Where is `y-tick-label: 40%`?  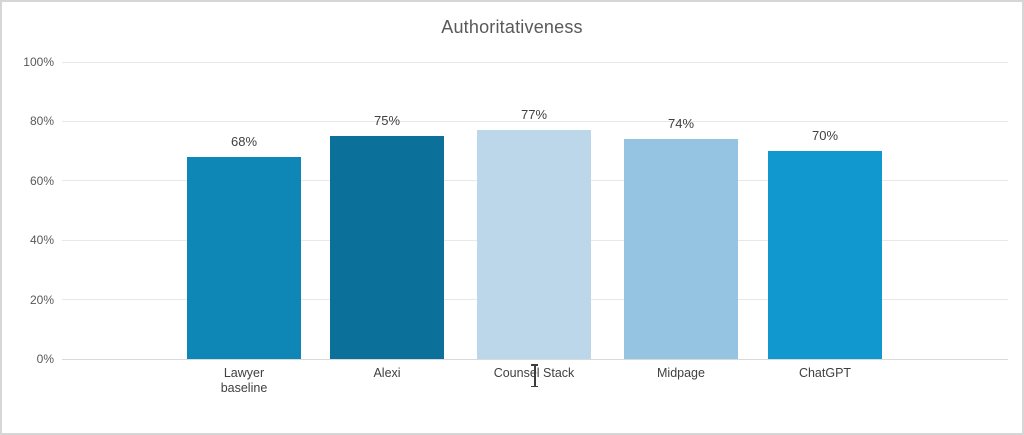
y-tick-label: 40% is located at coordinates (41, 240).